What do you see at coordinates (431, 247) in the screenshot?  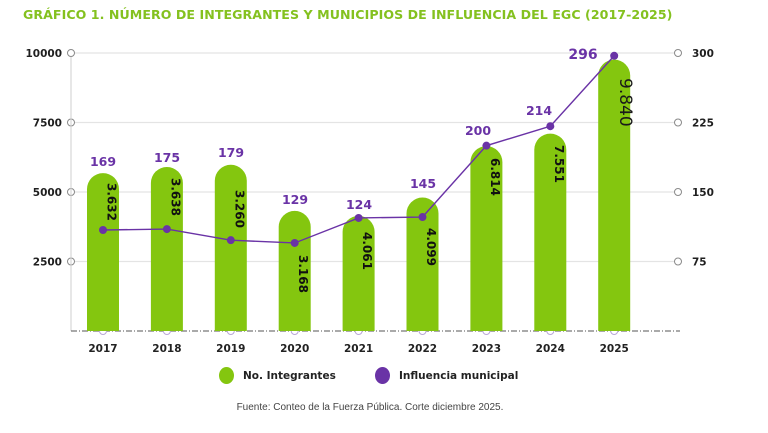 I see `bar-value-label: 4.099` at bounding box center [431, 247].